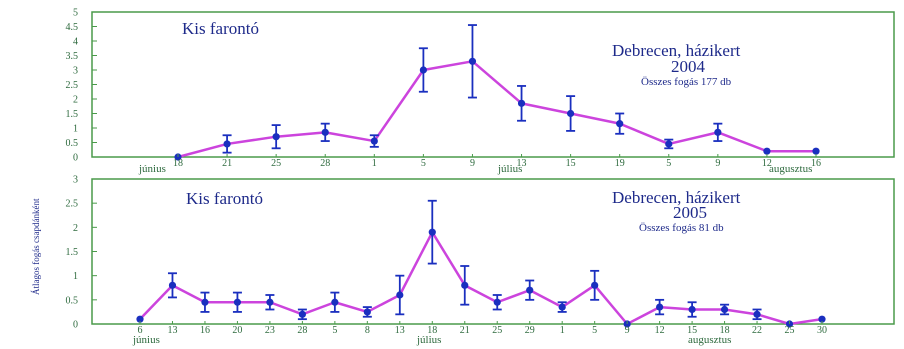 The height and width of the screenshot is (349, 904). Describe the element at coordinates (686, 82) in the screenshot. I see `total-catch-label: Összes fogás 177 db` at that location.